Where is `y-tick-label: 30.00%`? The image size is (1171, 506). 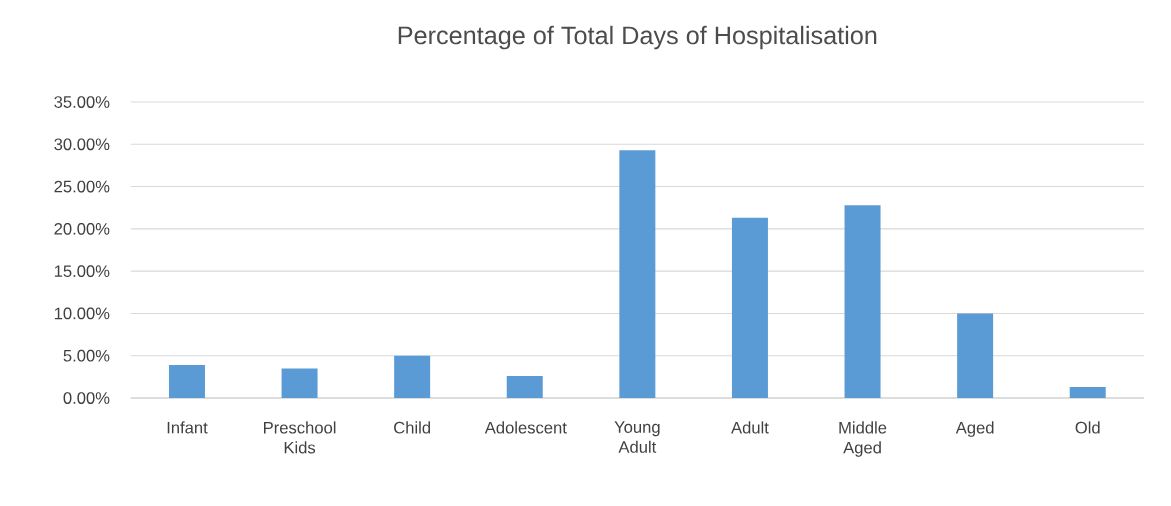 y-tick-label: 30.00% is located at coordinates (82, 144).